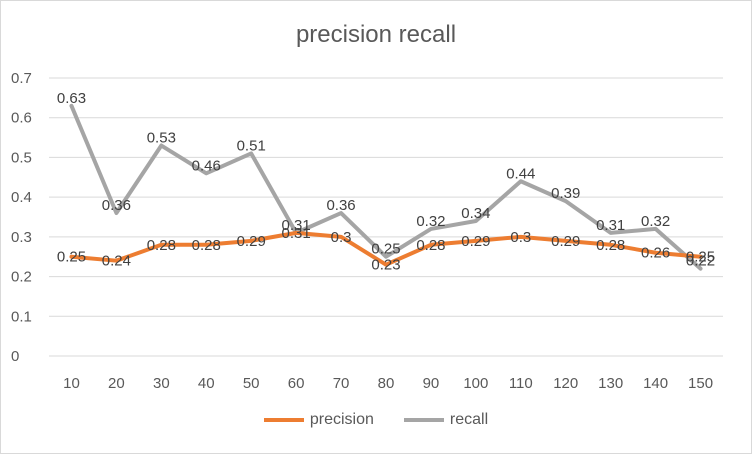 This screenshot has width=752, height=454. Describe the element at coordinates (161, 138) in the screenshot. I see `data-label-recall: 0.53` at that location.